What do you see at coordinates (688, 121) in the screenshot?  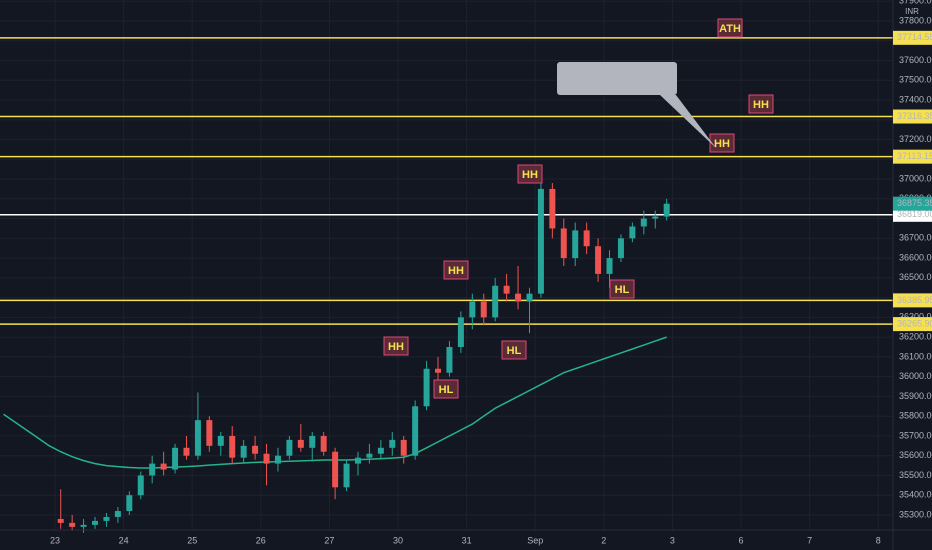 I see `callout-pointer` at bounding box center [688, 121].